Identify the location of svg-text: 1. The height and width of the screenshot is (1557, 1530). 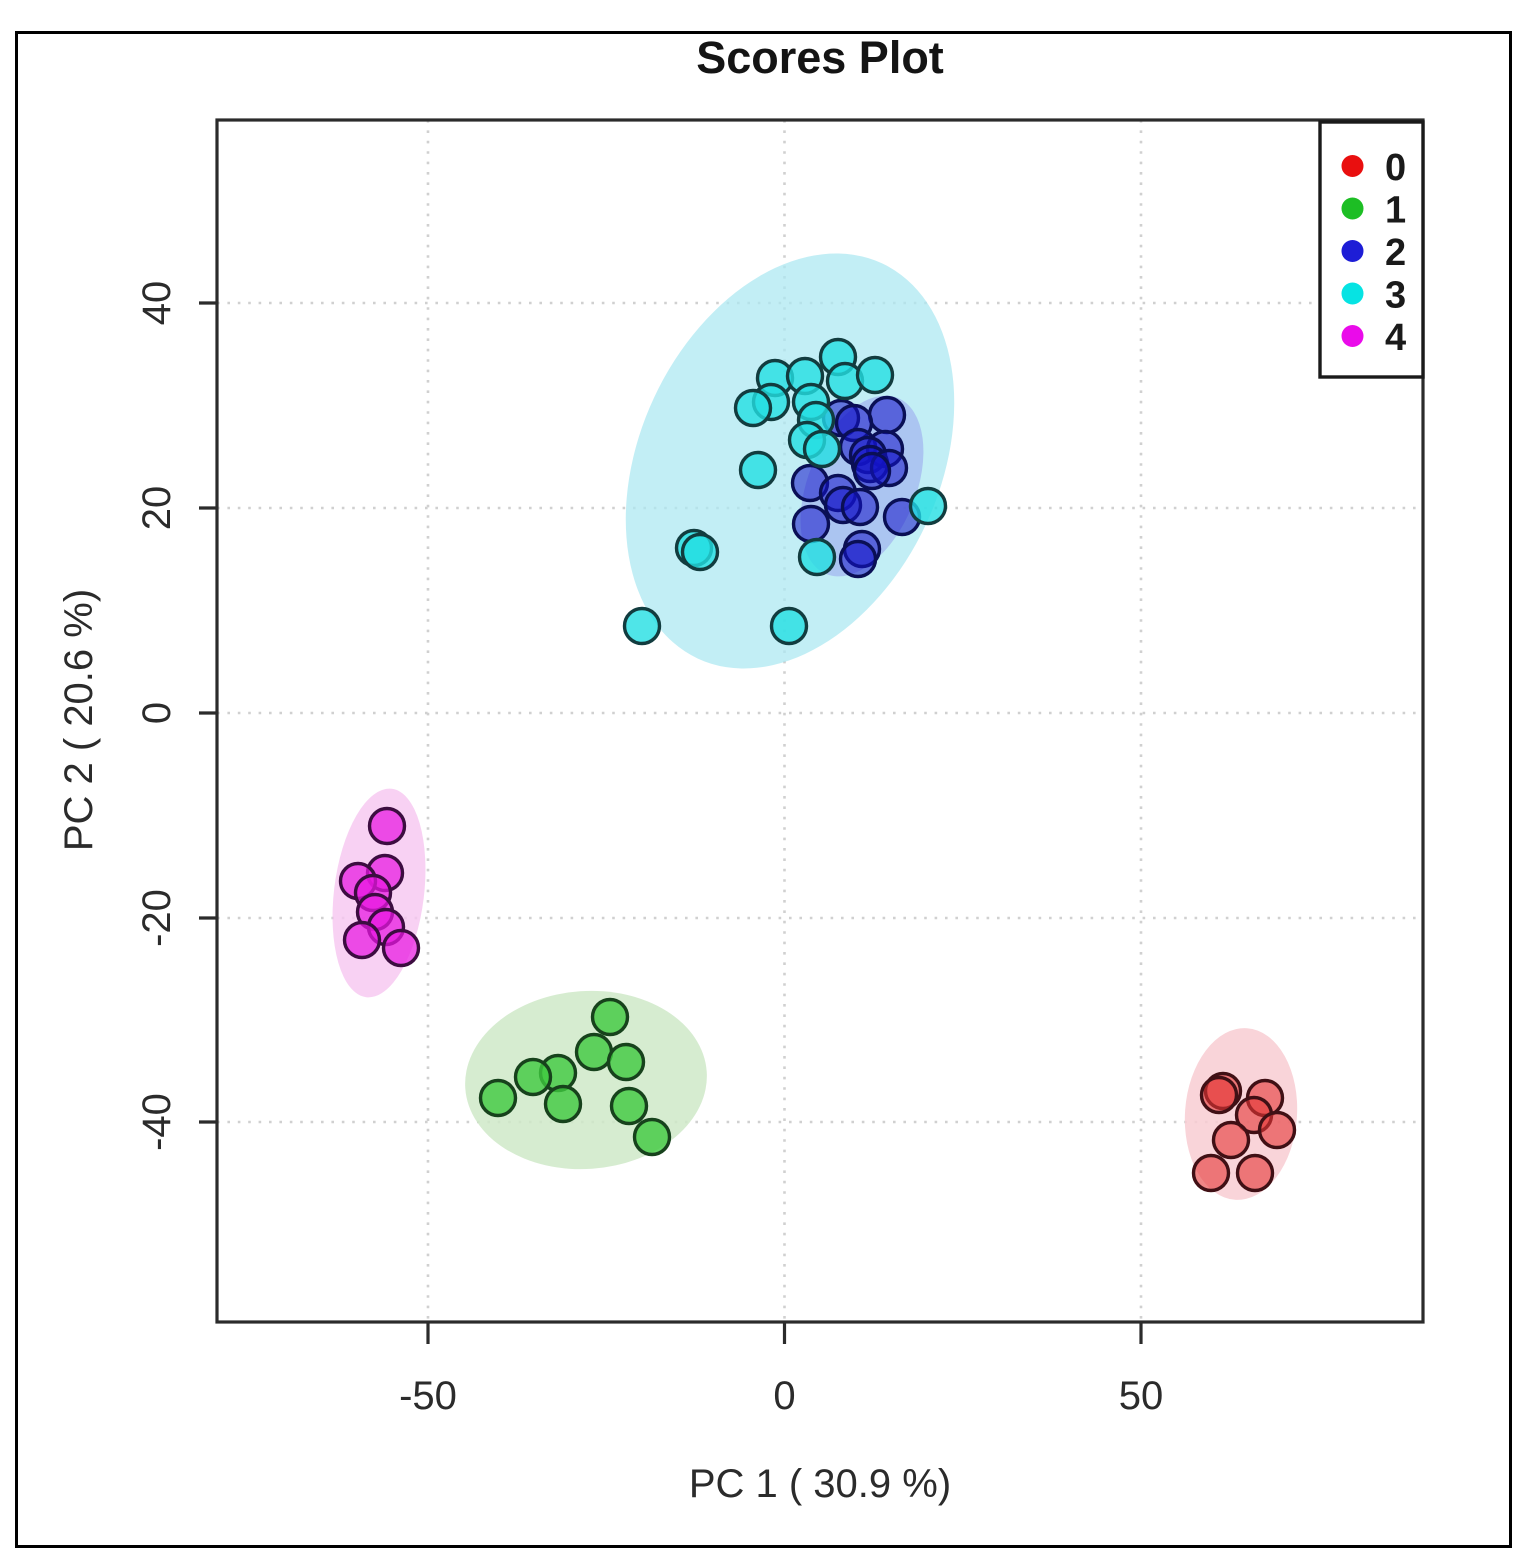
(1395, 211).